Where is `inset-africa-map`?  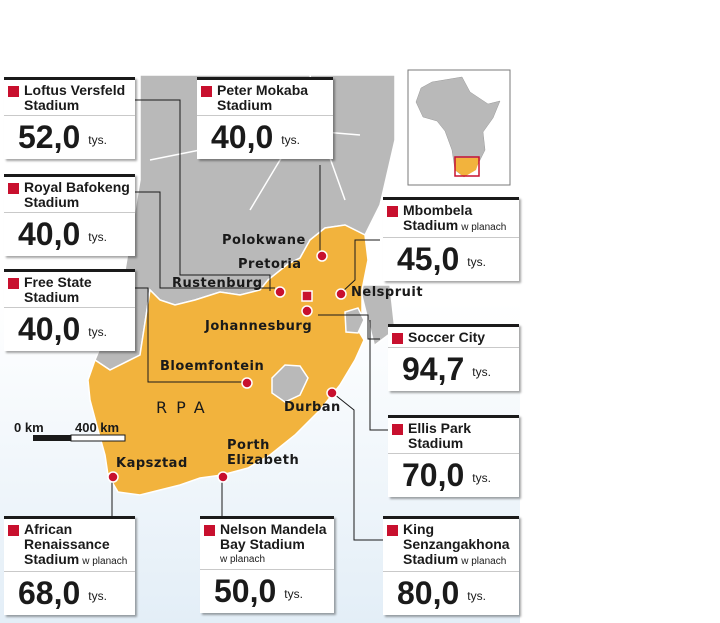 inset-africa-map is located at coordinates (459, 127).